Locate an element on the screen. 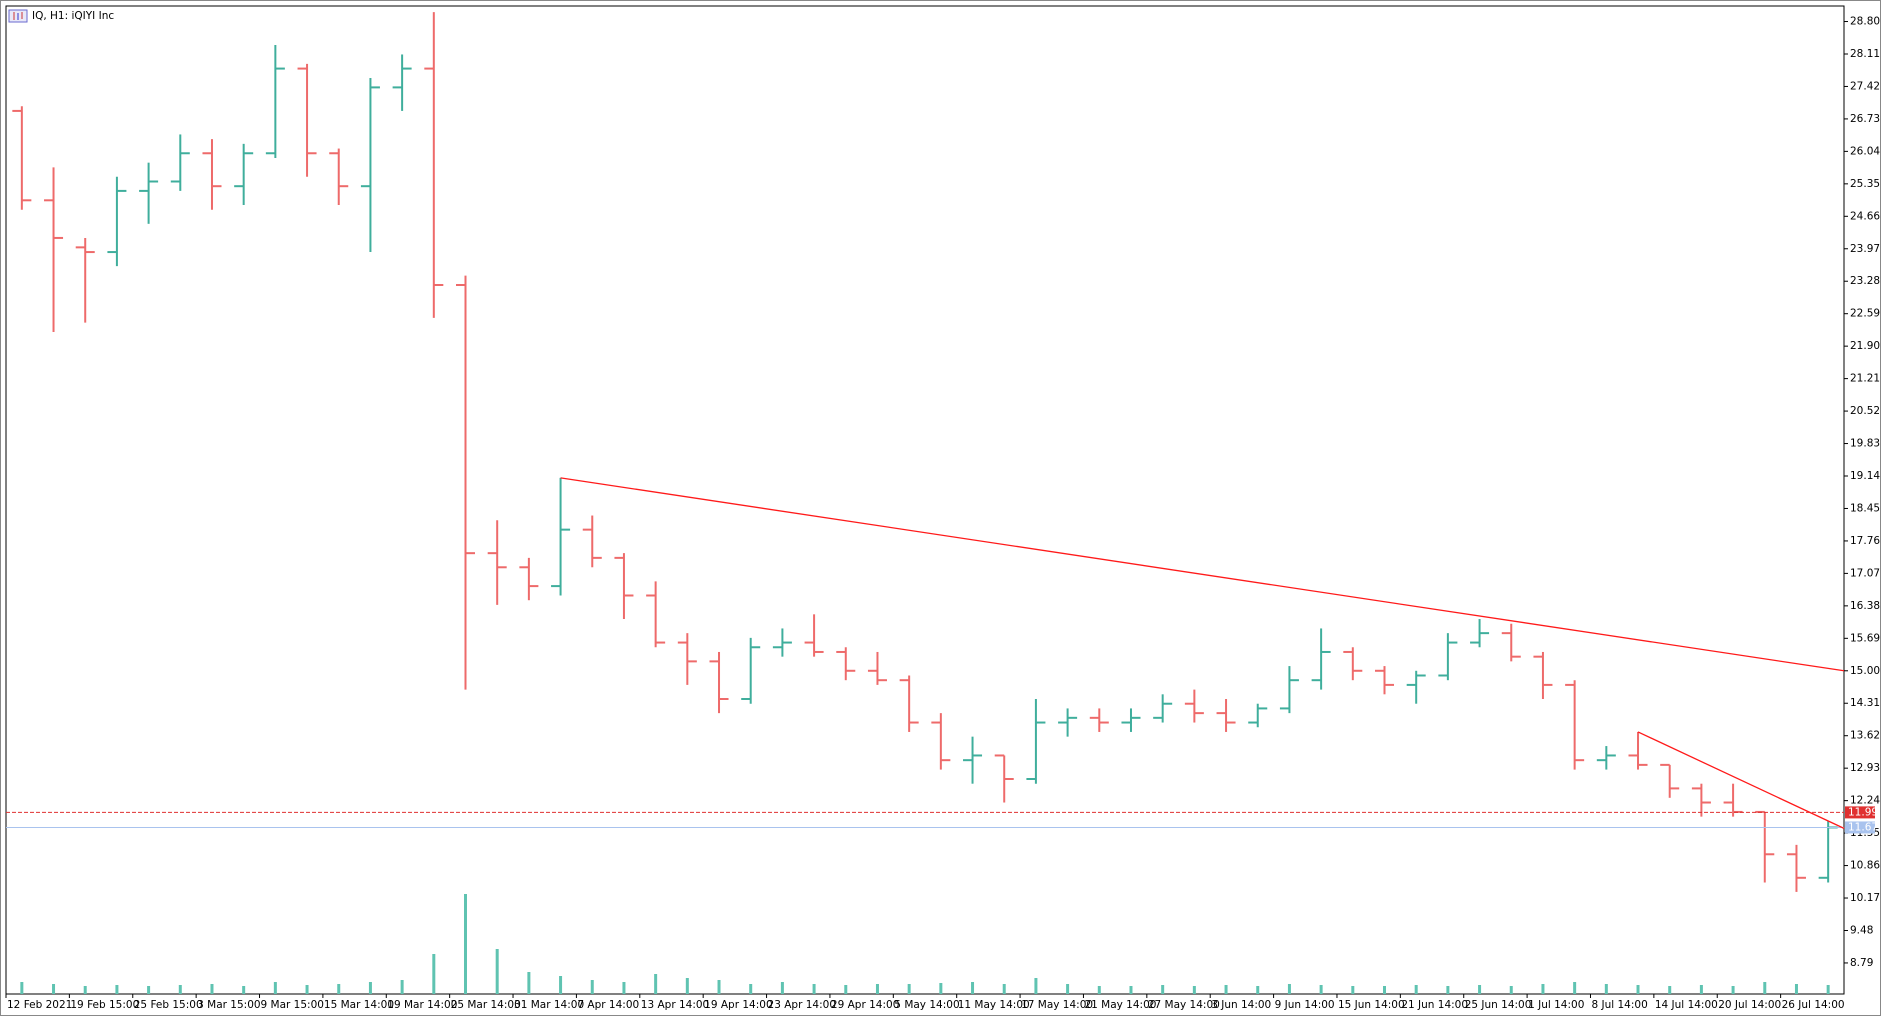  x-tick-label: 8 Jul 14:00 is located at coordinates (1619, 1005).